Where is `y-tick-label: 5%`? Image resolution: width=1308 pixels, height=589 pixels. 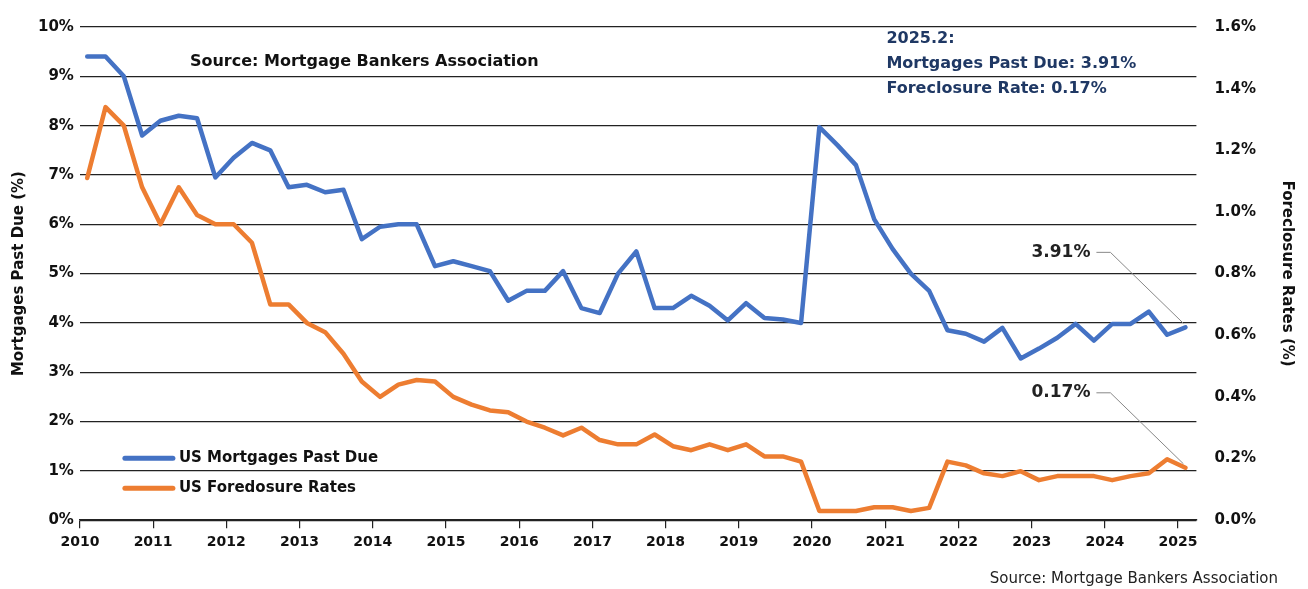
y-tick-label: 5% is located at coordinates (61, 272).